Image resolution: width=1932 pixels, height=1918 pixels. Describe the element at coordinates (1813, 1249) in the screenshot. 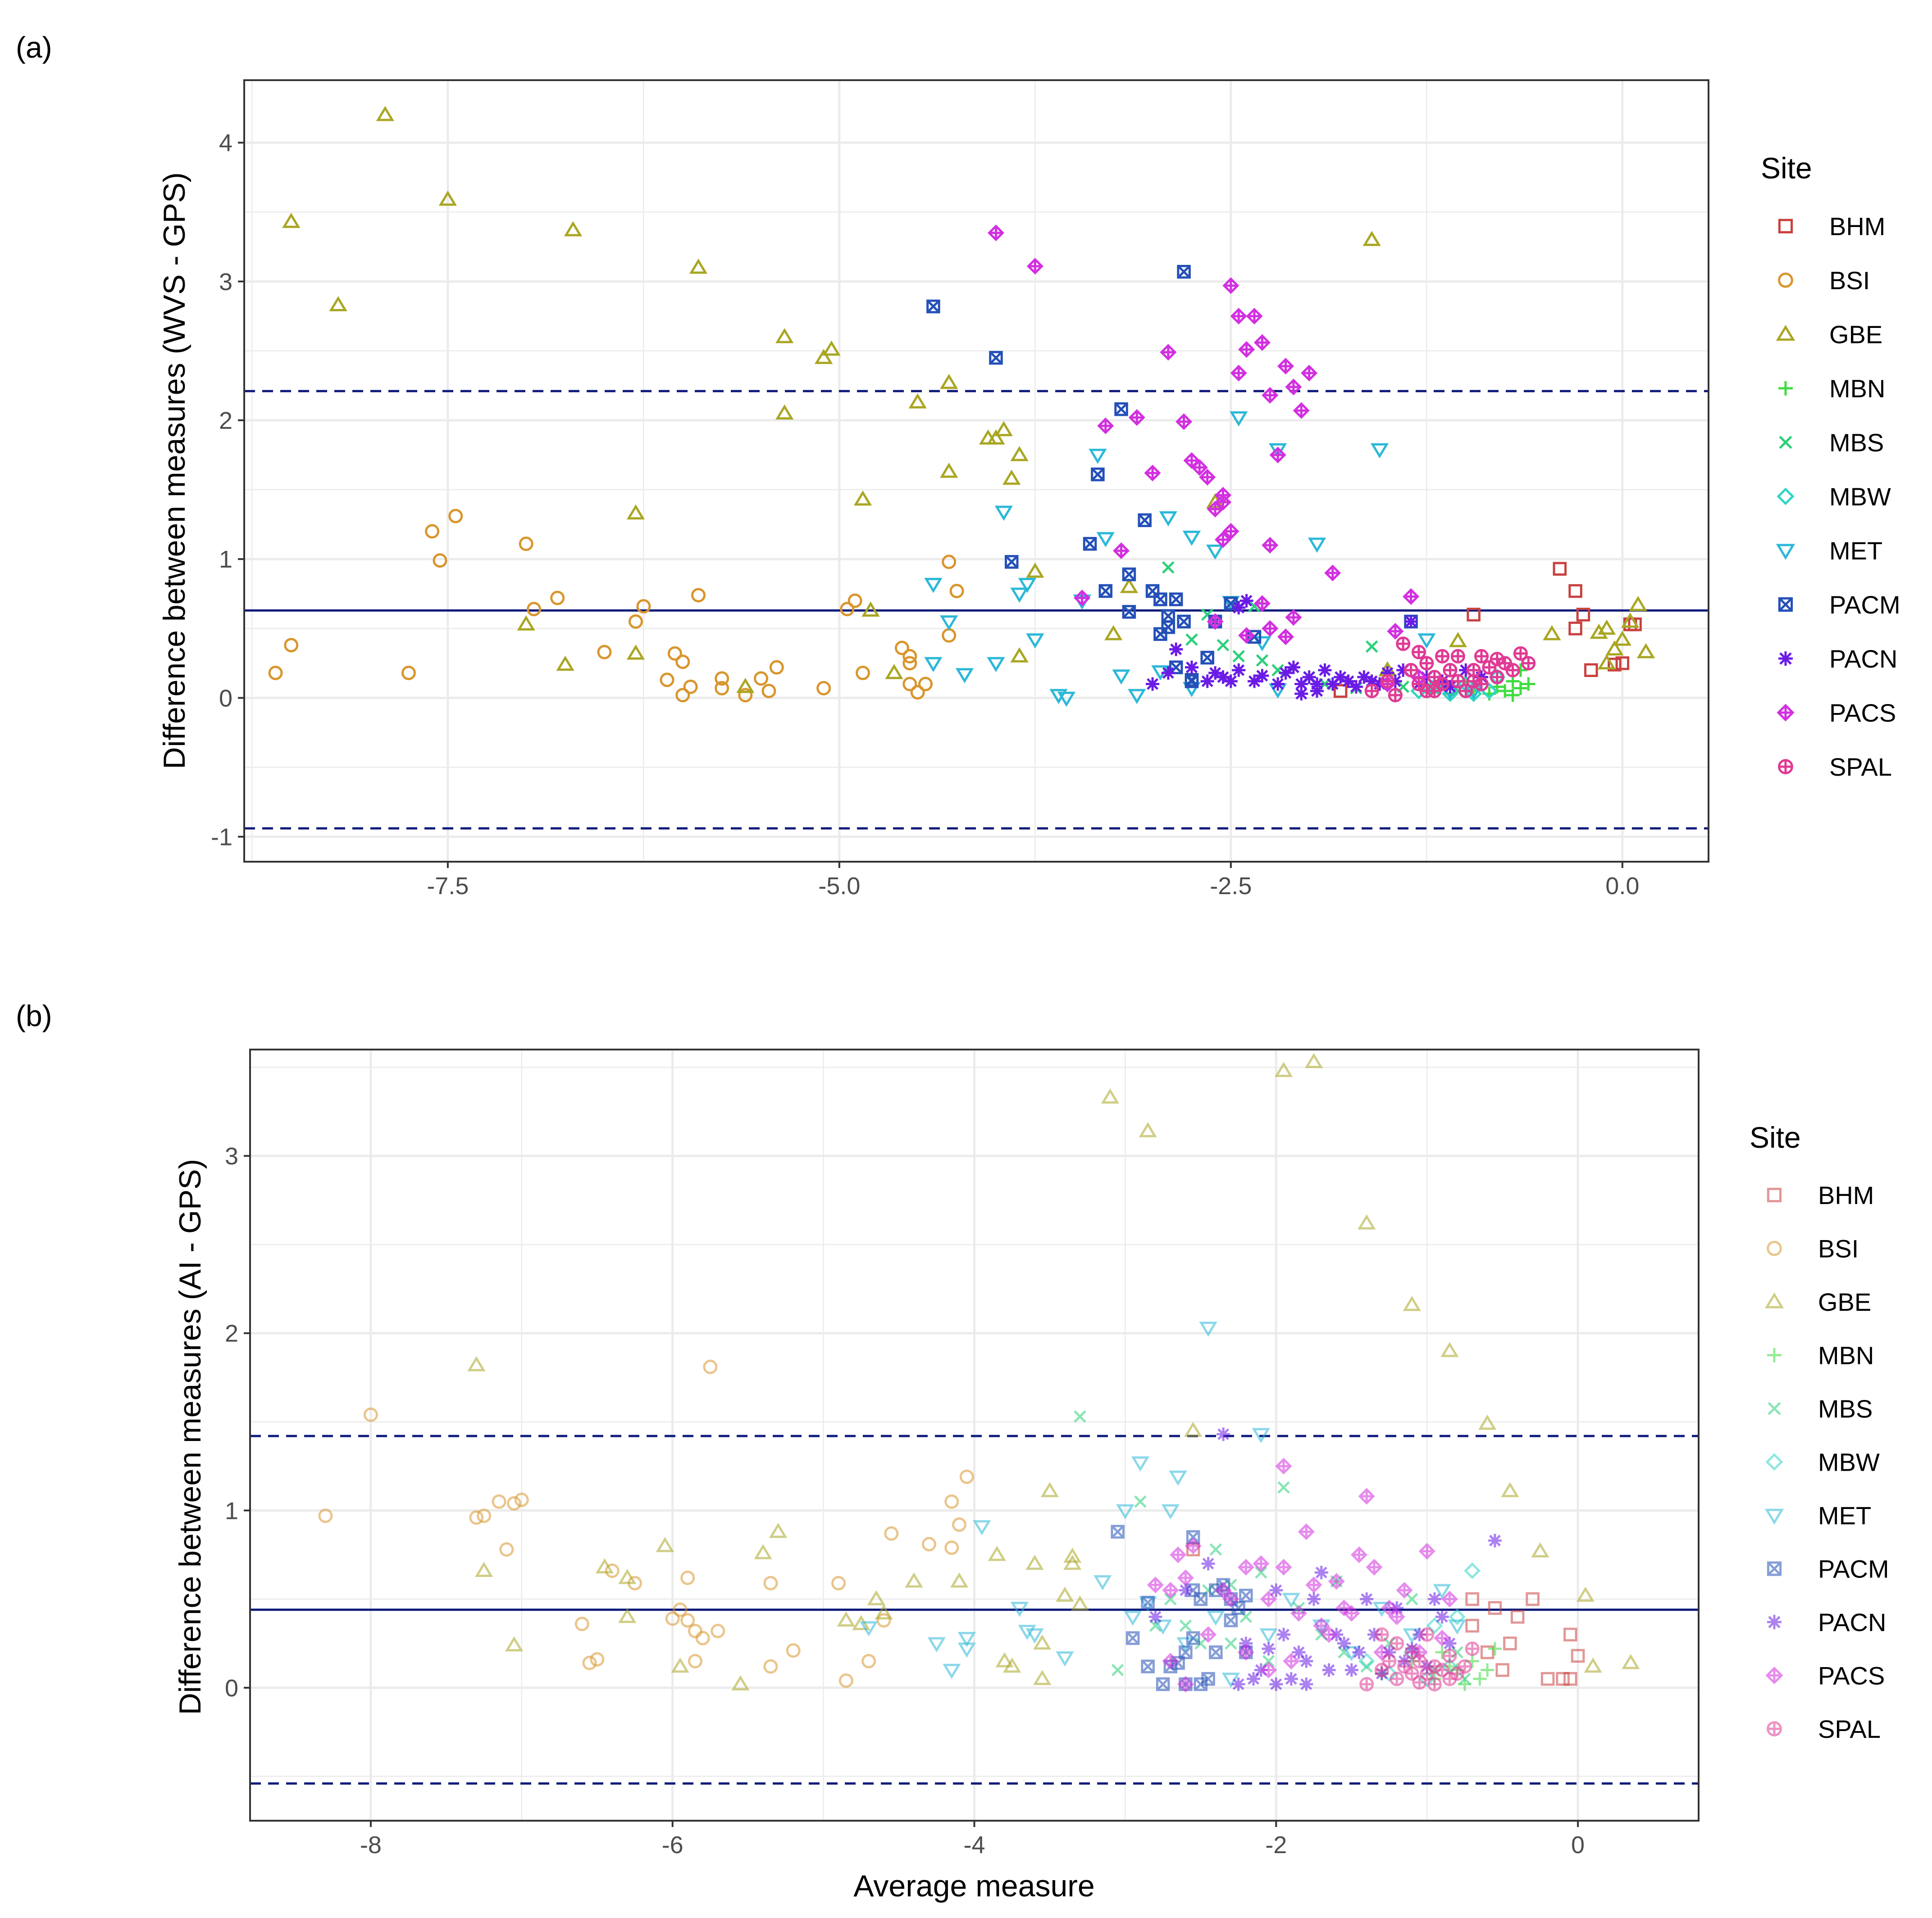

I see `panel-b-legend-item-bsi: BSI` at that location.